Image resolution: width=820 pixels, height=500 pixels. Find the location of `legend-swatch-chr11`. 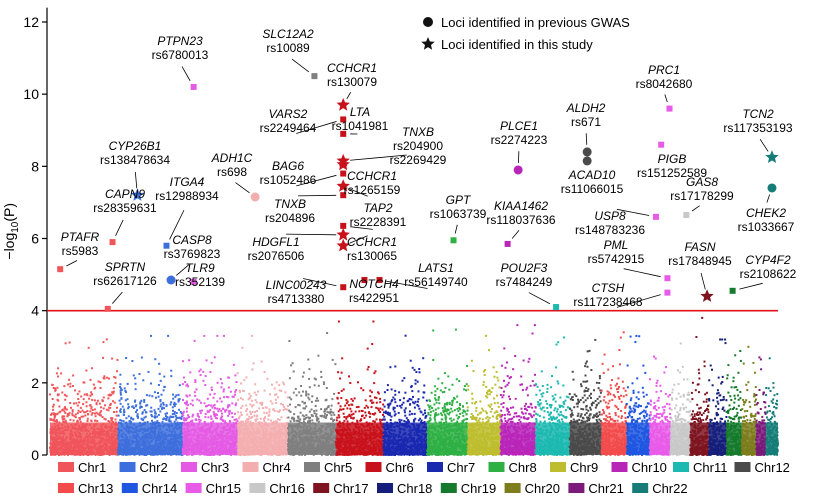

legend-swatch-chr11 is located at coordinates (681, 467).